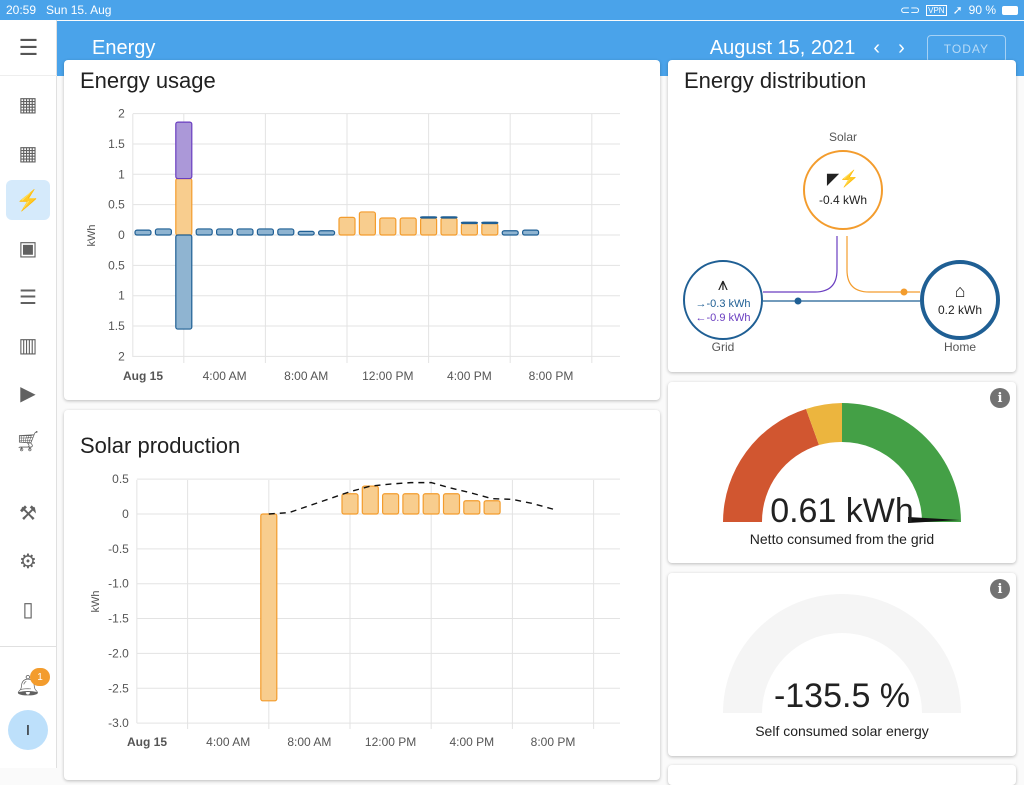 The height and width of the screenshot is (785, 1024). Describe the element at coordinates (966, 48) in the screenshot. I see `today-button: TODAY` at that location.